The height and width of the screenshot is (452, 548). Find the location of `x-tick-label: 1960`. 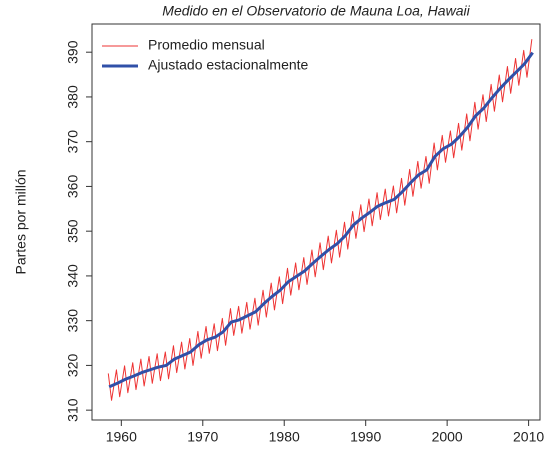

x-tick-label: 1960 is located at coordinates (121, 437).